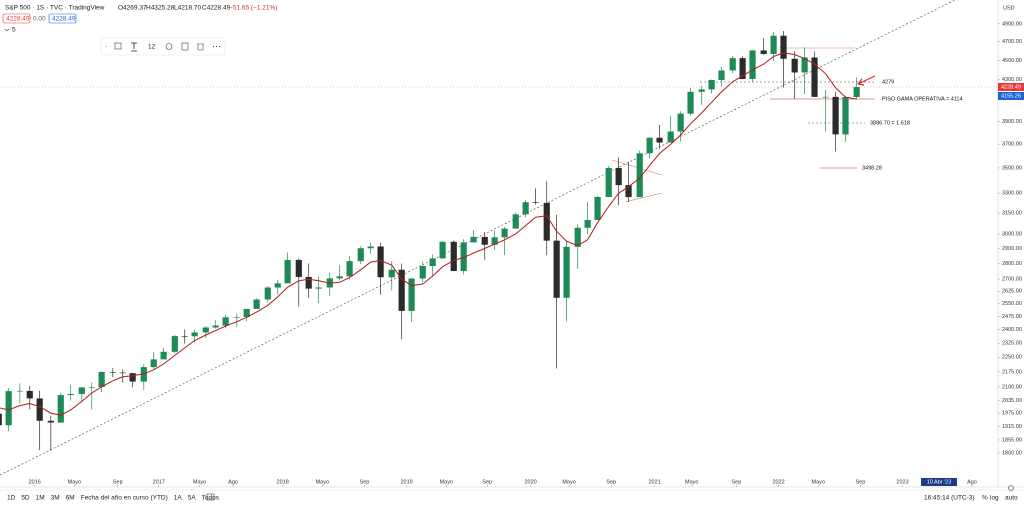  What do you see at coordinates (1012, 80) in the screenshot?
I see `y-tick-label: 4300.00` at bounding box center [1012, 80].